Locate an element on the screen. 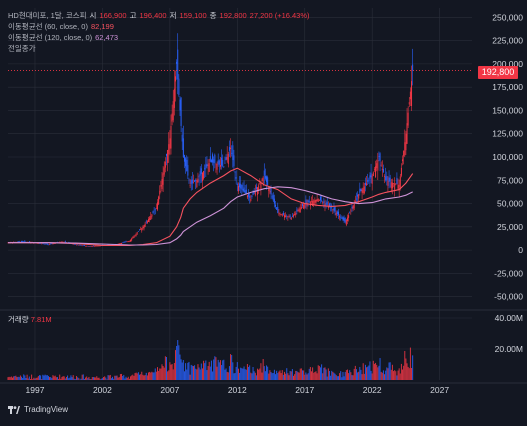 Image resolution: width=527 pixels, height=426 pixels. tradingview-brand: TradingView is located at coordinates (38, 409).